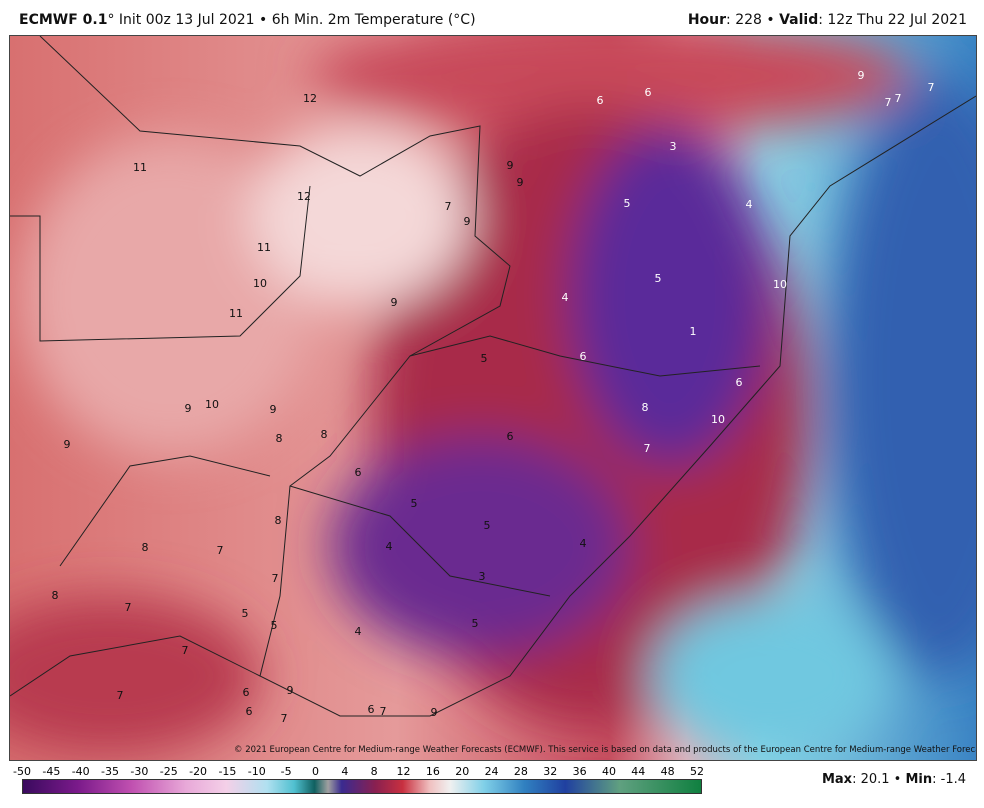 The width and height of the screenshot is (984, 808). Describe the element at coordinates (579, 771) in the screenshot. I see `colorbar-tick: 36` at that location.